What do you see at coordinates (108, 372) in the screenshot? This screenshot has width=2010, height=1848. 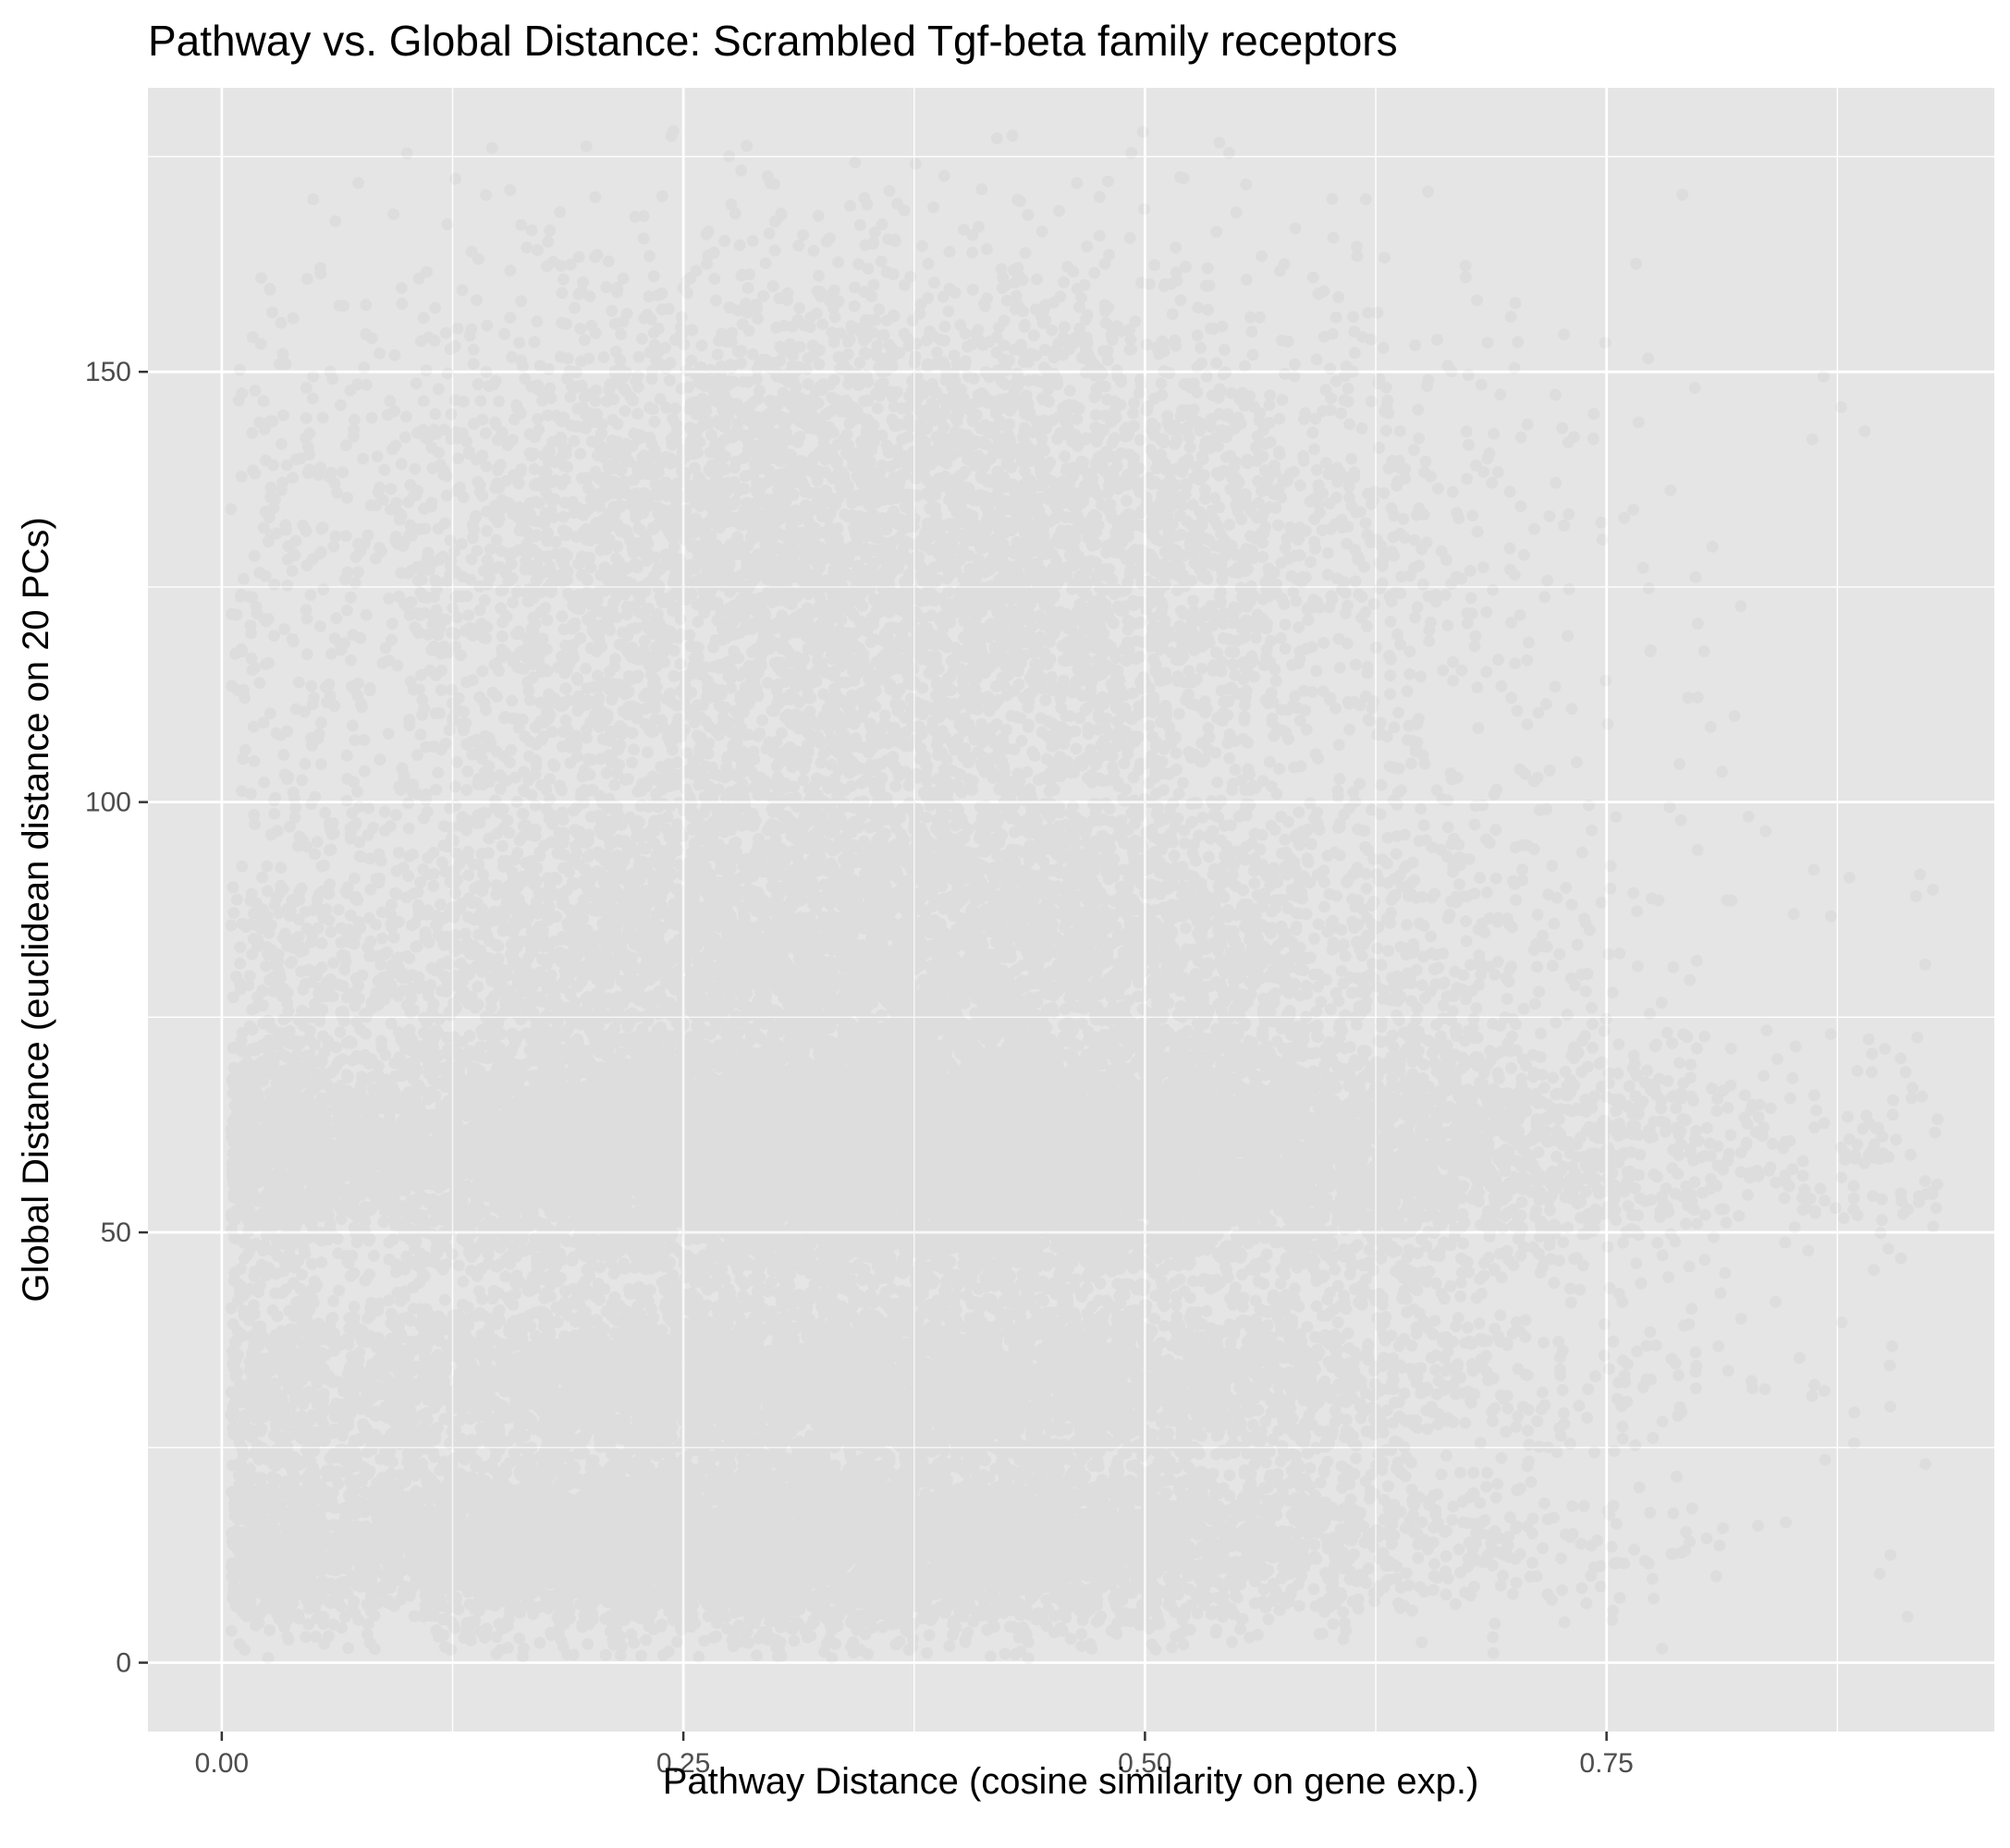 I see `y-tick-label: 150` at bounding box center [108, 372].